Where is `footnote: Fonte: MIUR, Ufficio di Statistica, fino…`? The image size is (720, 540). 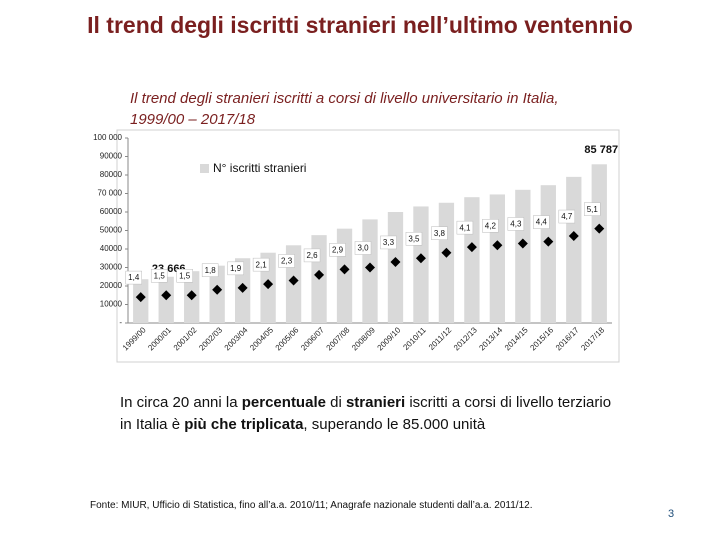
footnote: Fonte: MIUR, Ufficio di Statistica, fino… is located at coordinates (311, 505).